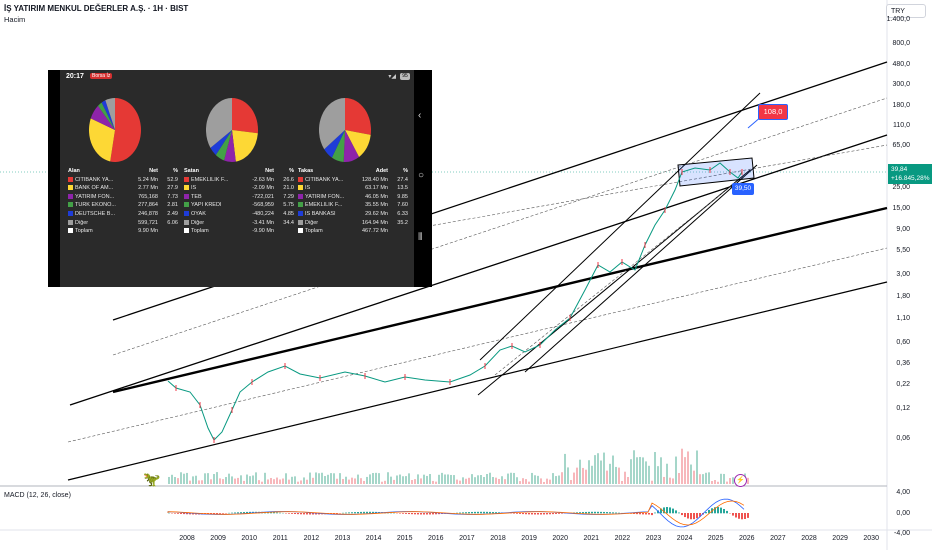 This screenshot has width=932, height=550. Describe the element at coordinates (206, 205) in the screenshot. I see `row-name: YAPI KREDI` at that location.